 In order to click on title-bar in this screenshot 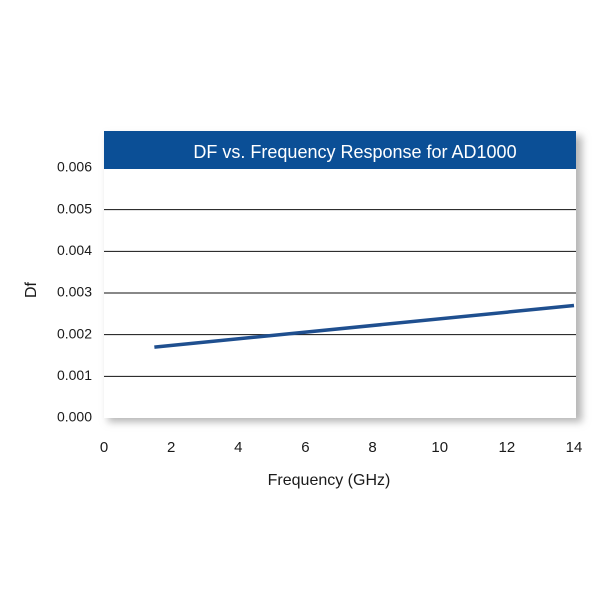, I will do `click(340, 150)`.